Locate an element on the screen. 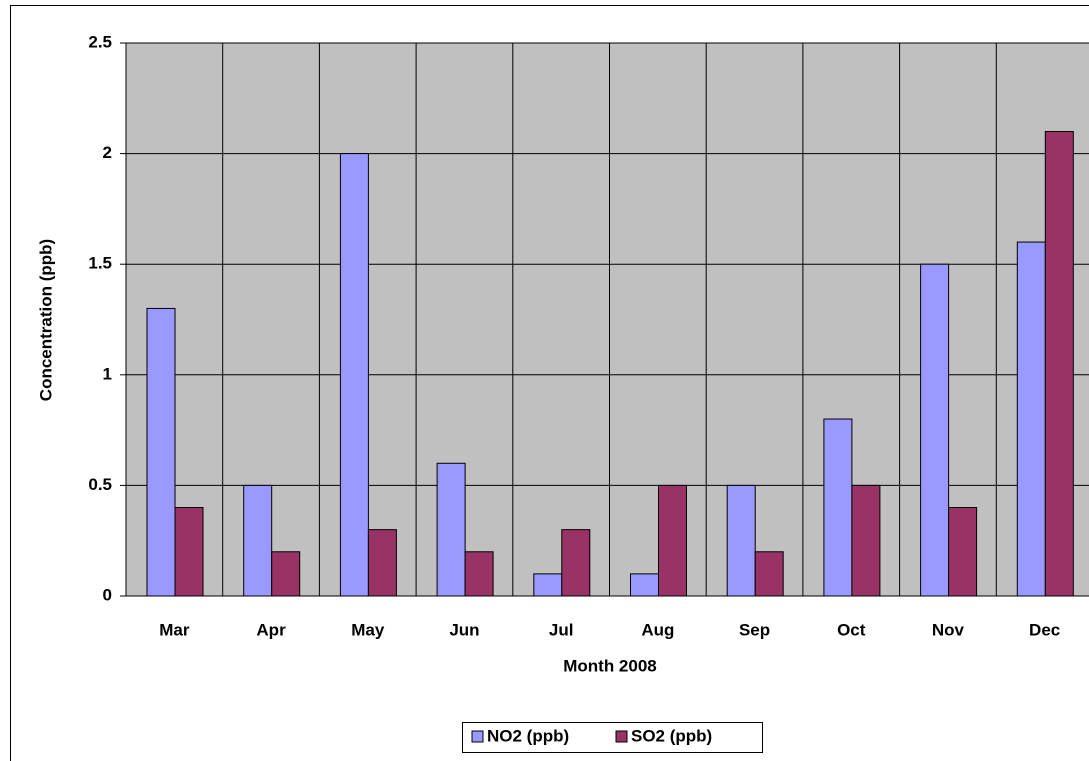 The image size is (1089, 761). x-tick-label: May is located at coordinates (368, 629).